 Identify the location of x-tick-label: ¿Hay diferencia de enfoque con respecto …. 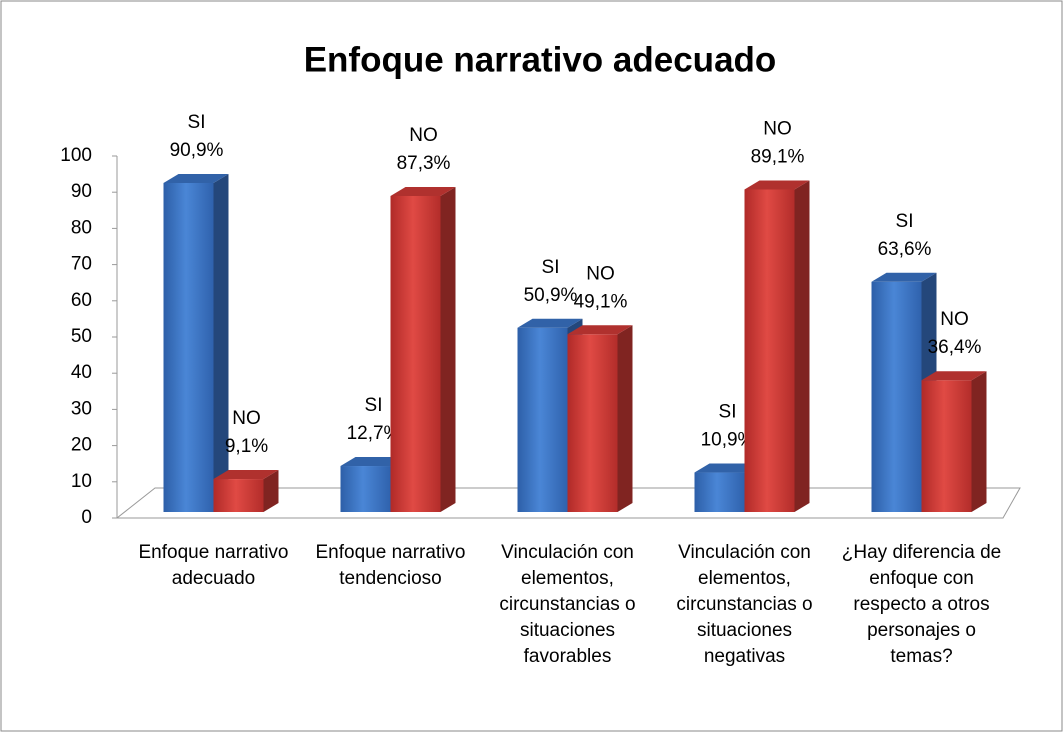
(921, 604).